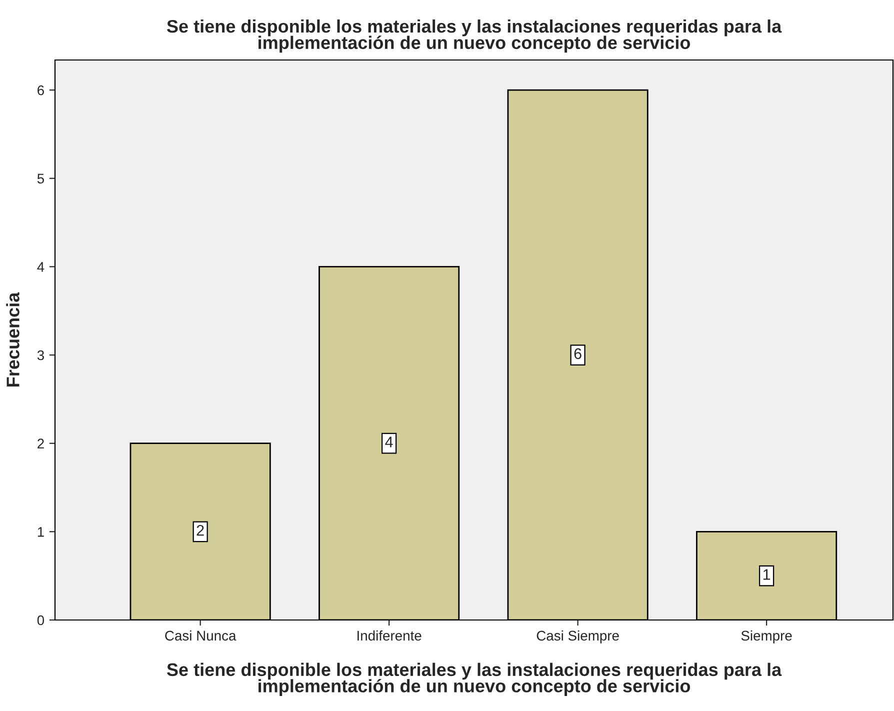 The height and width of the screenshot is (711, 894). Describe the element at coordinates (766, 574) in the screenshot. I see `data-label: 1` at that location.